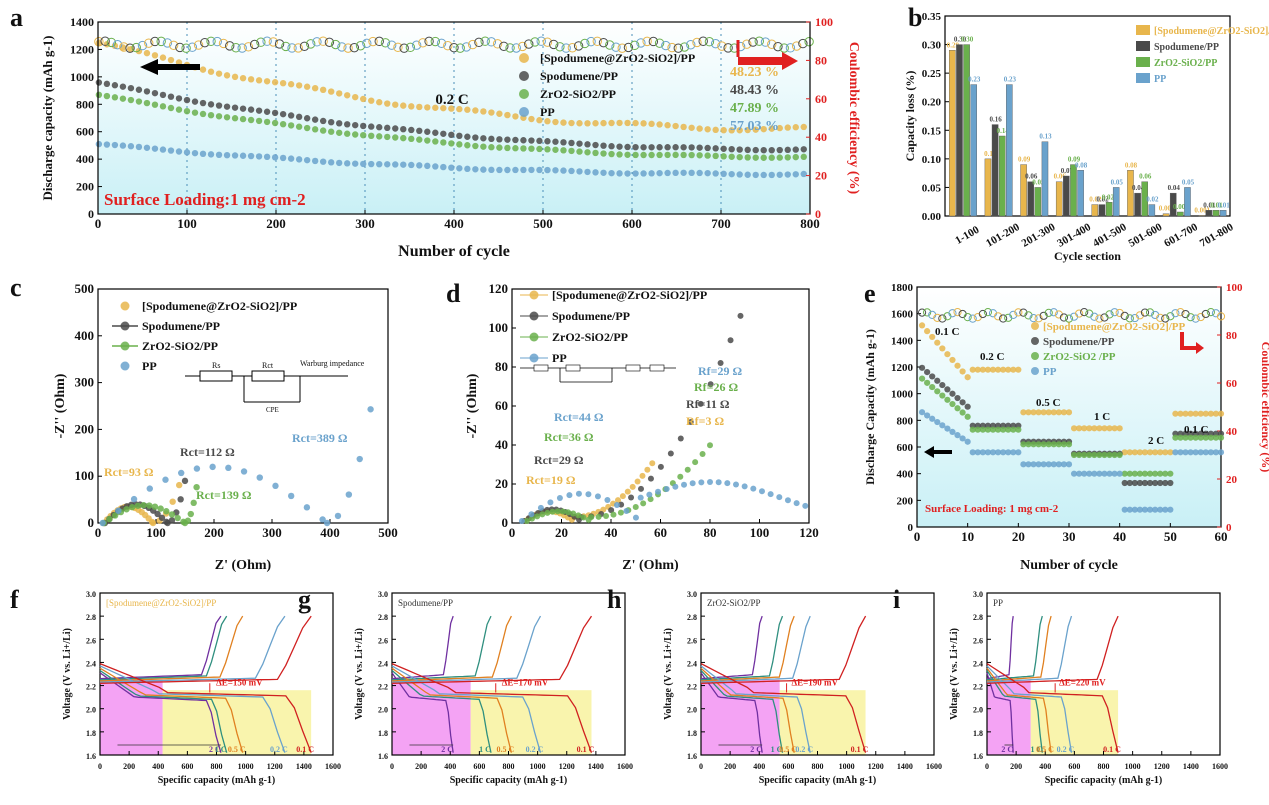 The image size is (1269, 805). What do you see at coordinates (1174, 188) in the screenshot?
I see `bar-value-label: 0.04` at bounding box center [1174, 188].